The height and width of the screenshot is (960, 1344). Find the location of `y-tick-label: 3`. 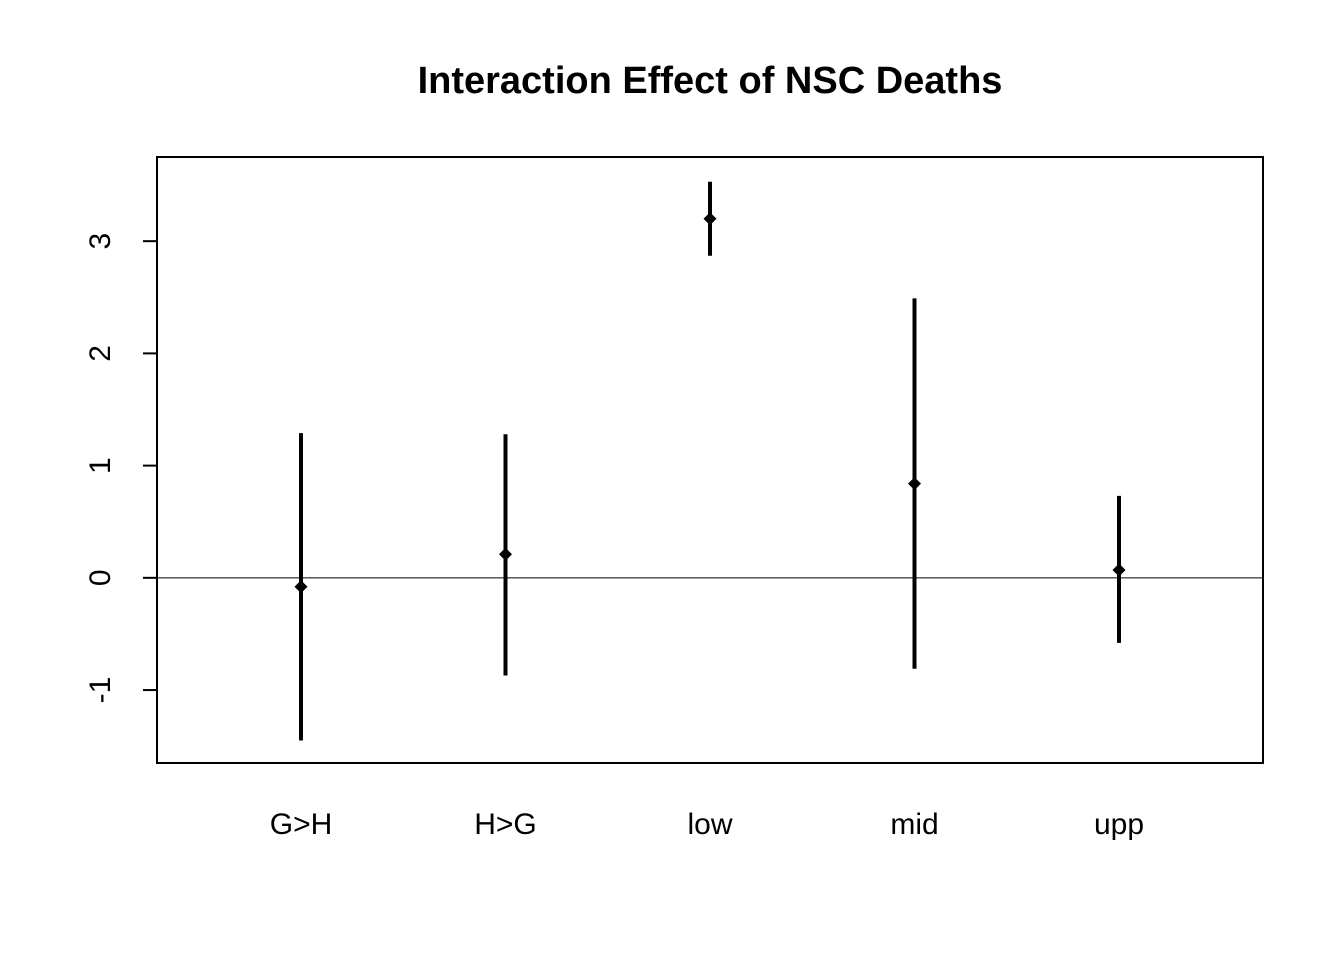

y-tick-label: 3 is located at coordinates (100, 241).